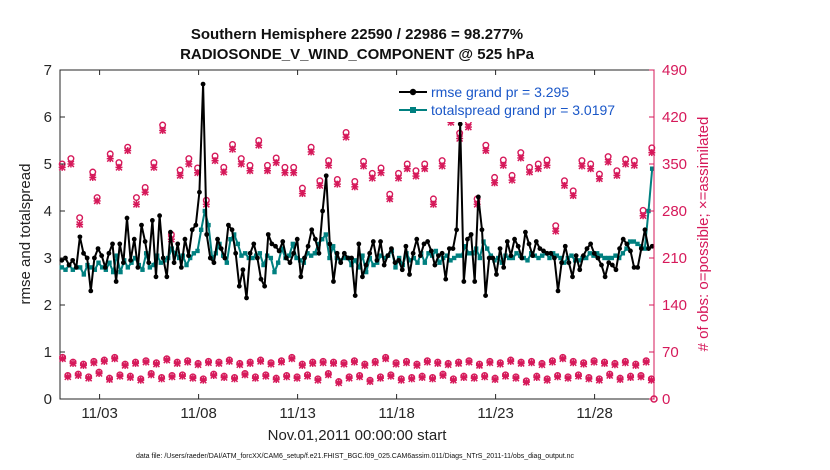 This screenshot has width=830, height=470. I want to click on legend-box, so click(522, 102).